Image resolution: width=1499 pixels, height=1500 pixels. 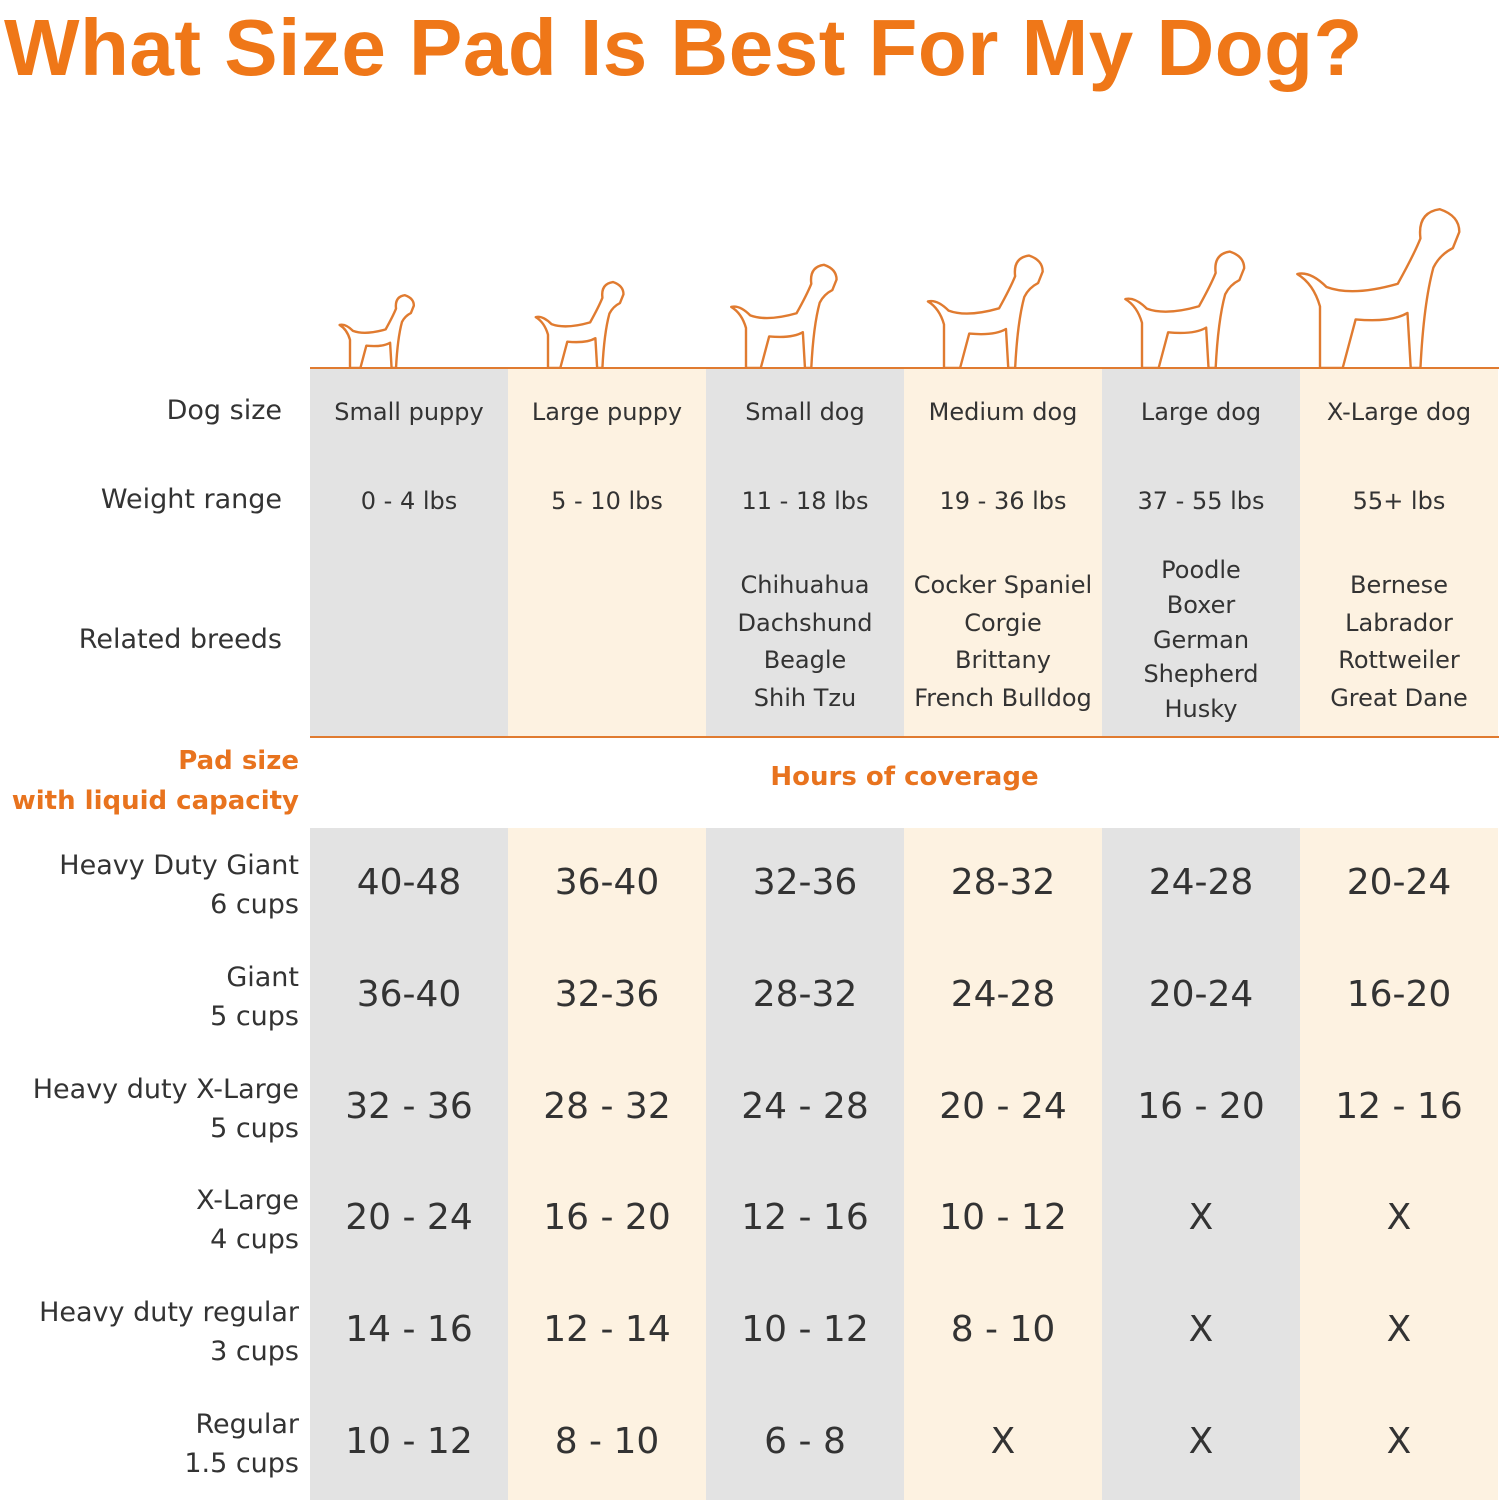 What do you see at coordinates (1201, 605) in the screenshot?
I see `breed-name: Boxer` at bounding box center [1201, 605].